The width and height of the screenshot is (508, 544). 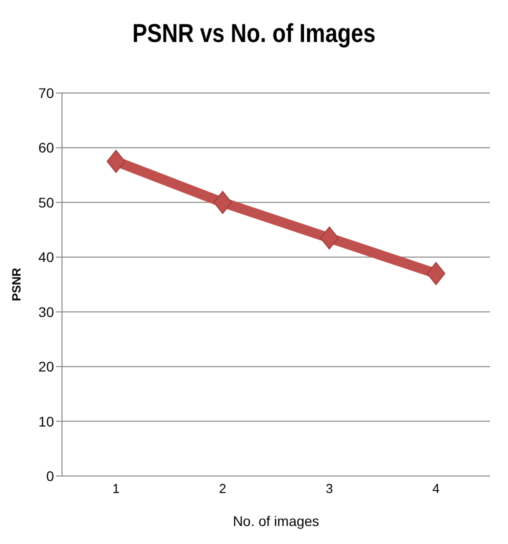 What do you see at coordinates (46, 92) in the screenshot?
I see `y-tick-label: 70` at bounding box center [46, 92].